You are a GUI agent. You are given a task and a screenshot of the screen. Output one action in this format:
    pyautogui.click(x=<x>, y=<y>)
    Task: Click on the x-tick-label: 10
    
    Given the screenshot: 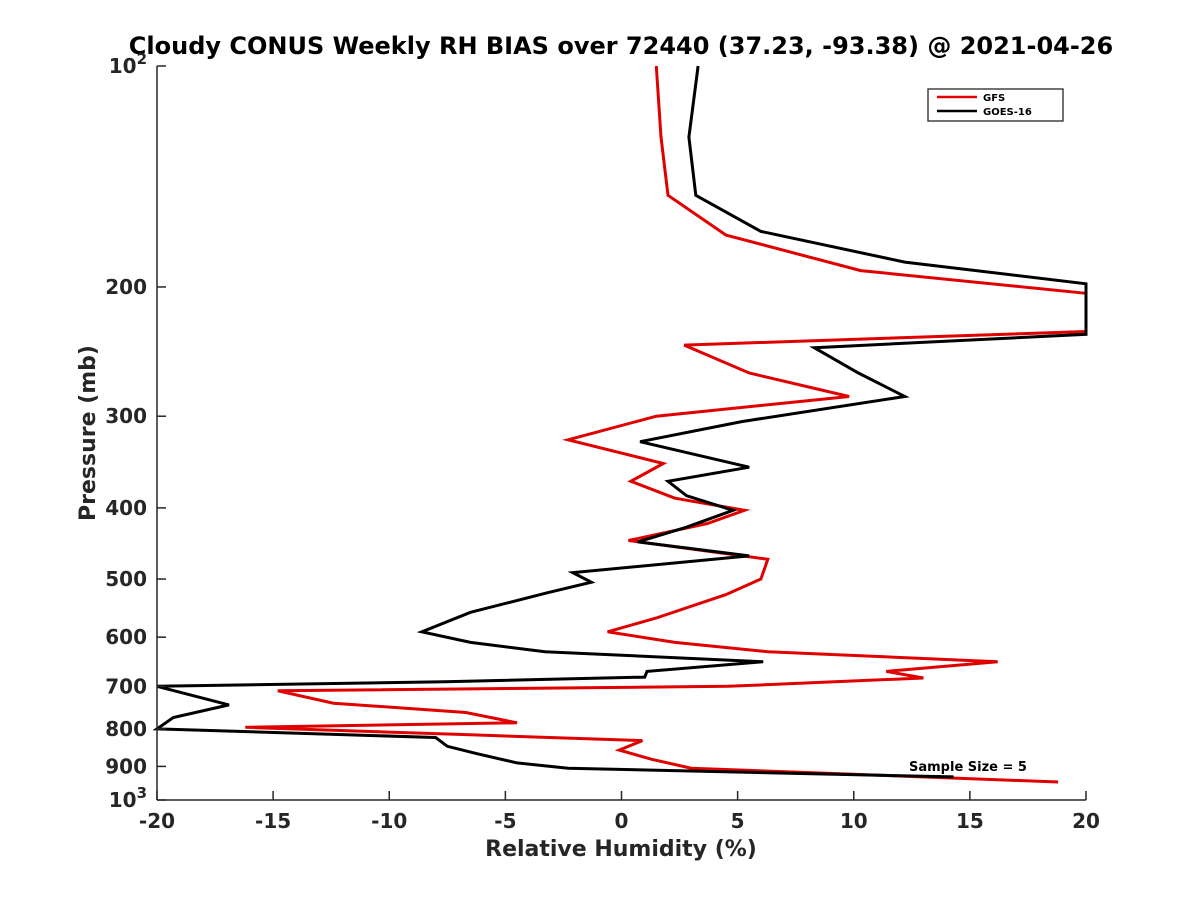 What is the action you would take?
    pyautogui.click(x=854, y=821)
    